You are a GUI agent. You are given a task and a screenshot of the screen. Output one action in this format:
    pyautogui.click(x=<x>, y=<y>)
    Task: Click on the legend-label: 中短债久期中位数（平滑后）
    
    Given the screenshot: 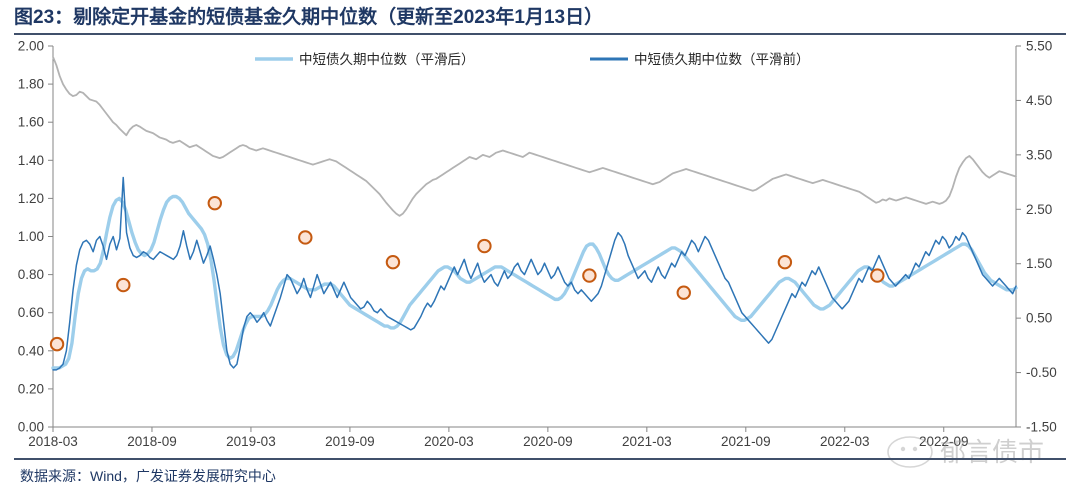 What is the action you would take?
    pyautogui.click(x=387, y=59)
    